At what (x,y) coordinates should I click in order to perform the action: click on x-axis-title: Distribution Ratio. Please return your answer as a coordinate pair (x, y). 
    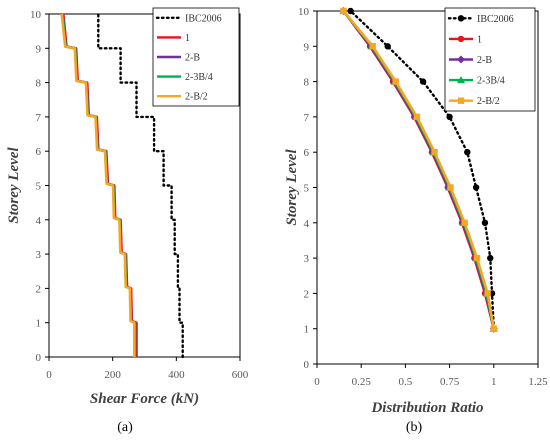
    Looking at the image, I should click on (426, 408).